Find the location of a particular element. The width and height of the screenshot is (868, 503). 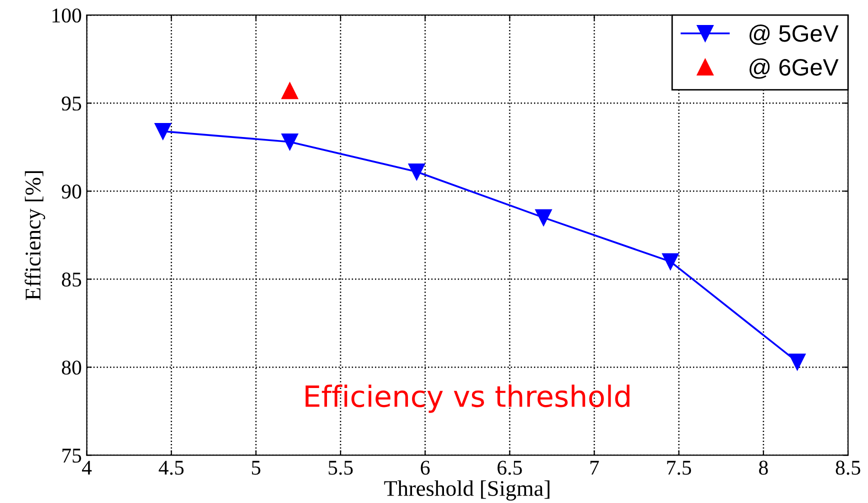

y-tick-label: 95 is located at coordinates (72, 103).